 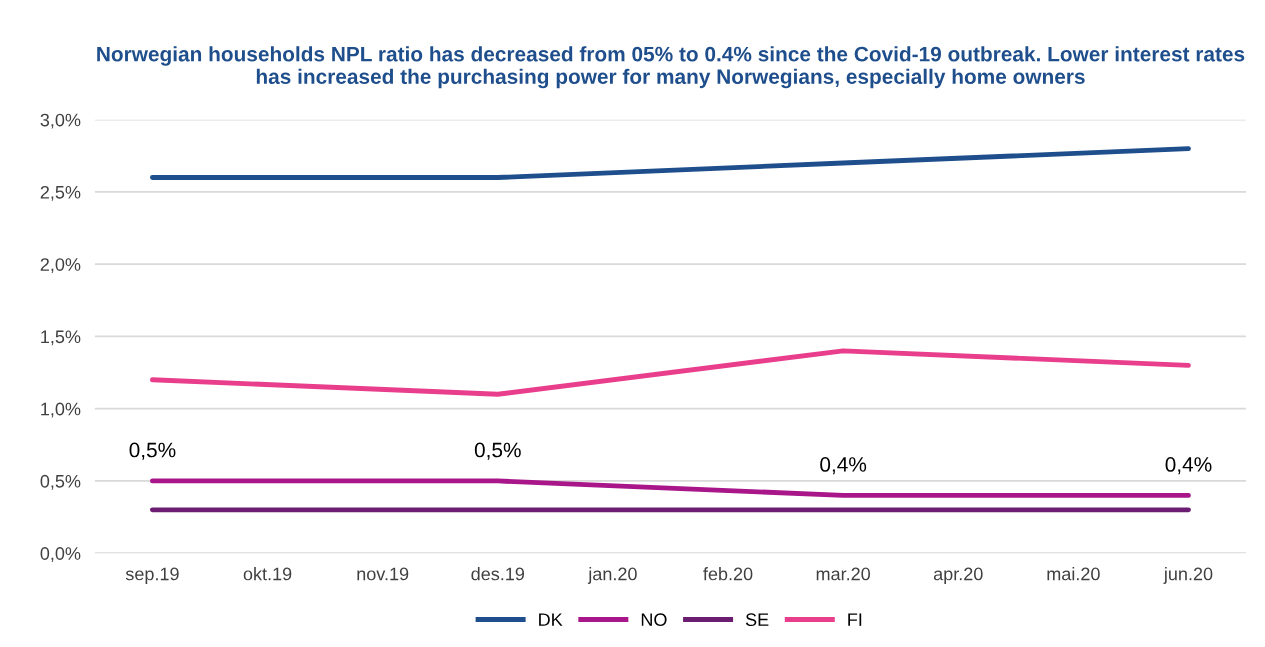 I want to click on y-tick-label: 0,5%, so click(x=60, y=482).